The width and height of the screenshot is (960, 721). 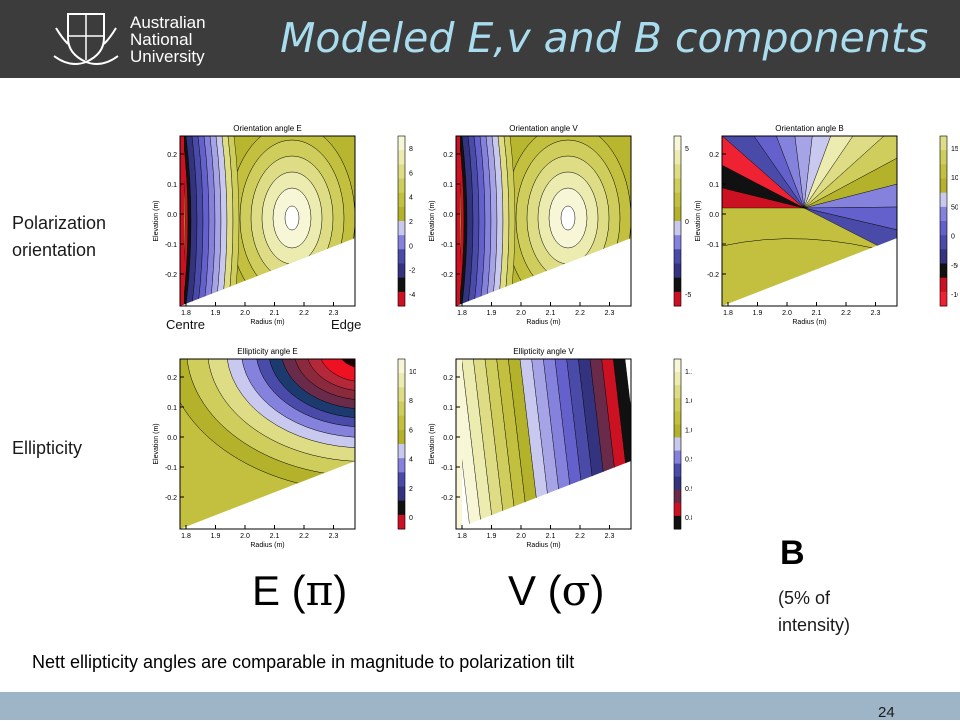 I want to click on logo-line-3: University, so click(x=167, y=56).